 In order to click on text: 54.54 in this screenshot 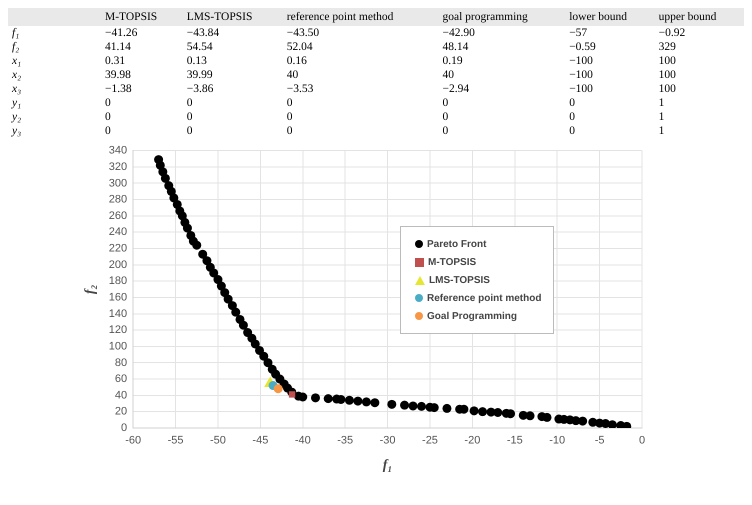, I will do `click(199, 47)`.